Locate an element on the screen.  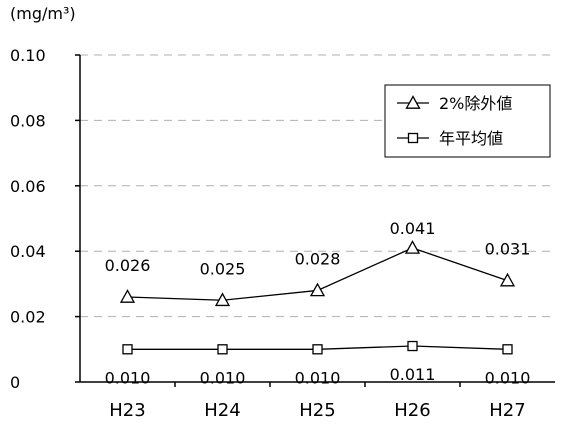
y-tick-label: 0 is located at coordinates (15, 382).